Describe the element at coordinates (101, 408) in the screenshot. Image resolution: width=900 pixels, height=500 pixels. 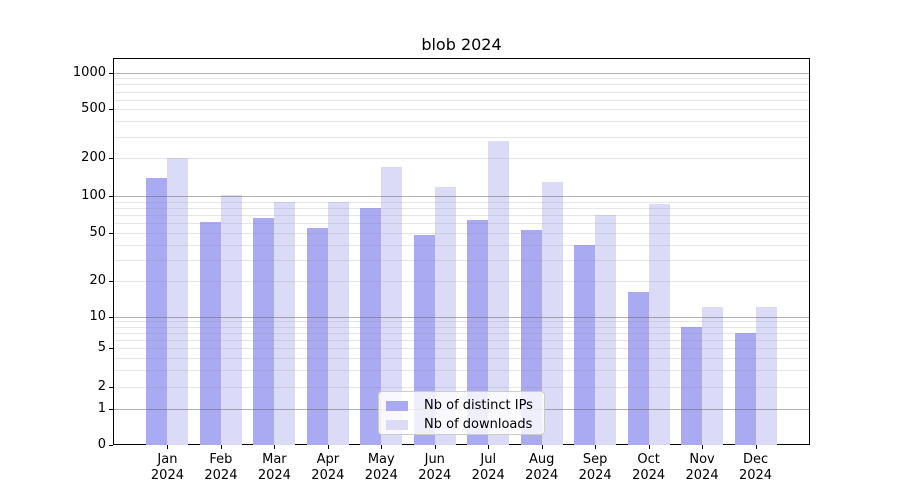
I see `y-axis-tick-label-1: 1` at that location.